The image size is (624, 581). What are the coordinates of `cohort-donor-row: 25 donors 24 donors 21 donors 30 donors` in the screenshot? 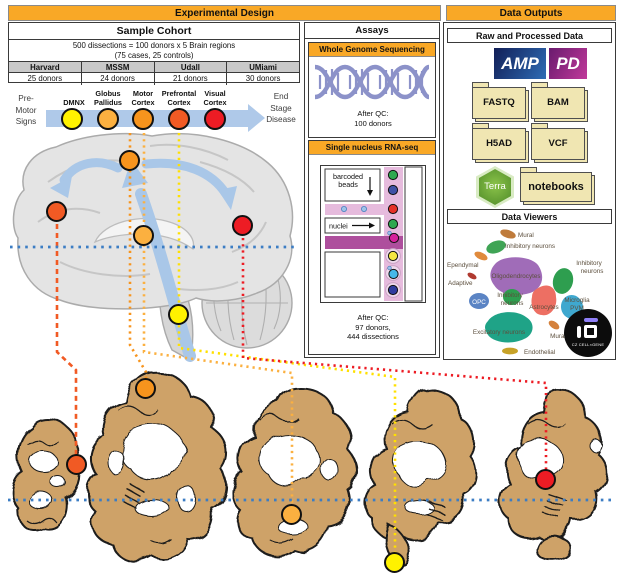 It's located at (154, 79).